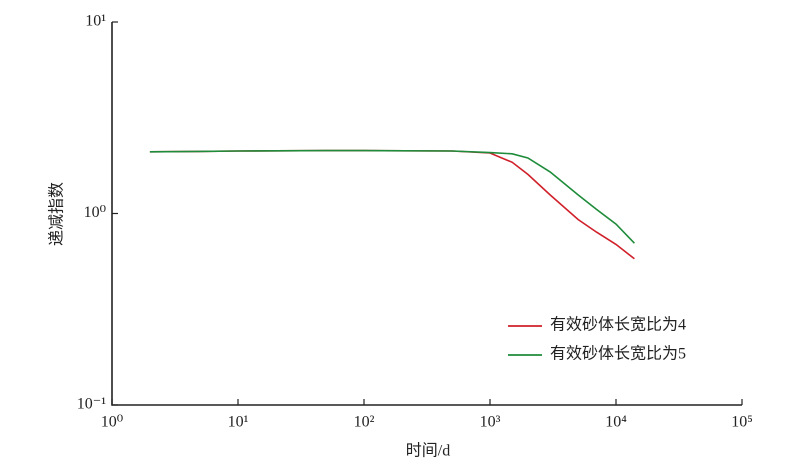 This screenshot has width=797, height=470. I want to click on x-tick-label: 10⁰, so click(112, 422).